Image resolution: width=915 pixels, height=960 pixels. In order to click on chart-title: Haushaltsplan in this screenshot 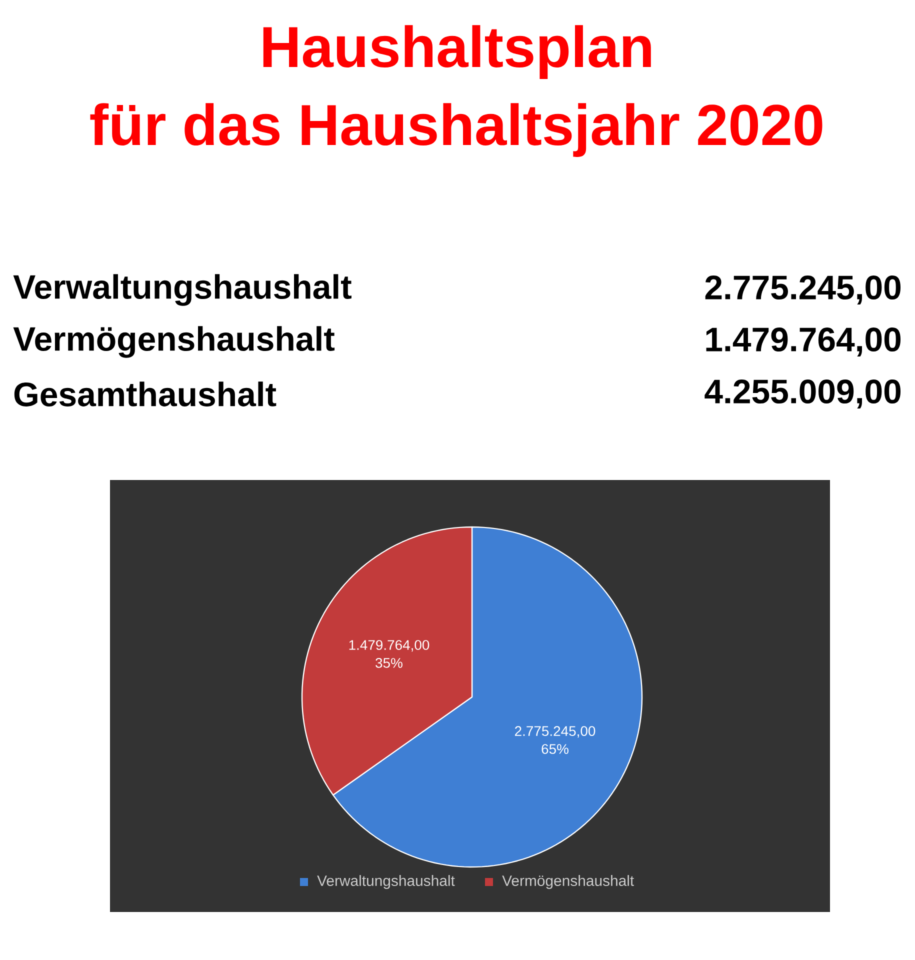, I will do `click(457, 52)`.